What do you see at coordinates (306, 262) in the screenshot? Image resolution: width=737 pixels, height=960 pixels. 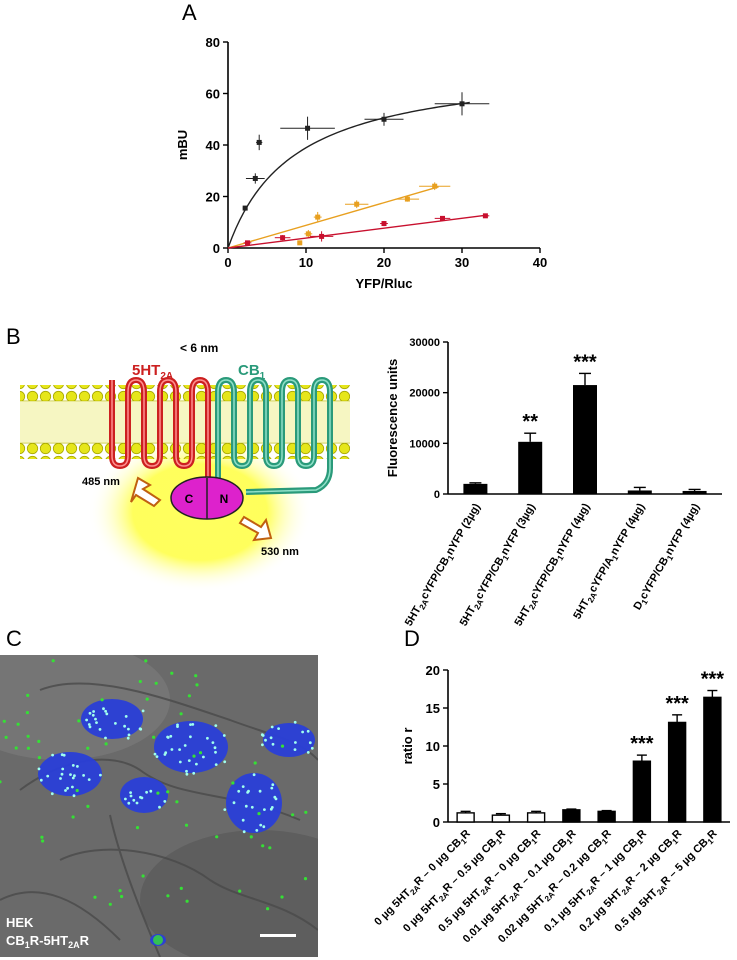 I see `x-tick-label: 10` at bounding box center [306, 262].